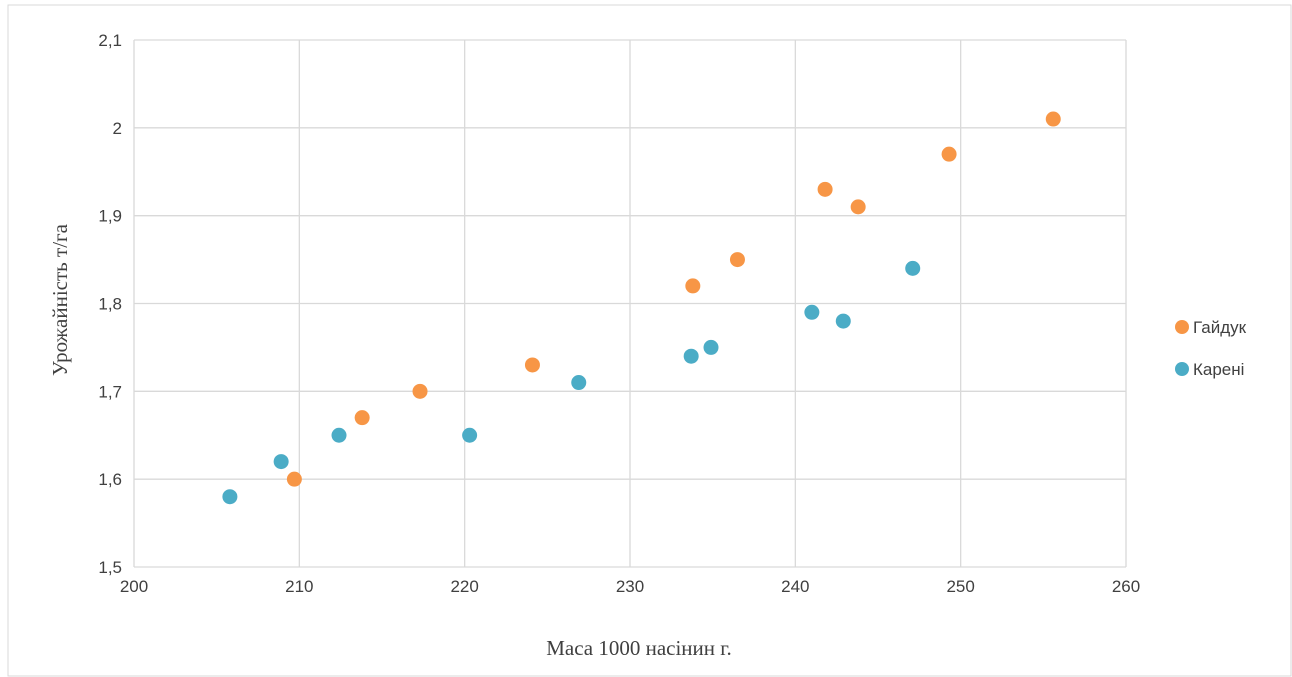  Describe the element at coordinates (1220, 327) in the screenshot. I see `legend-label: Гайдук` at that location.